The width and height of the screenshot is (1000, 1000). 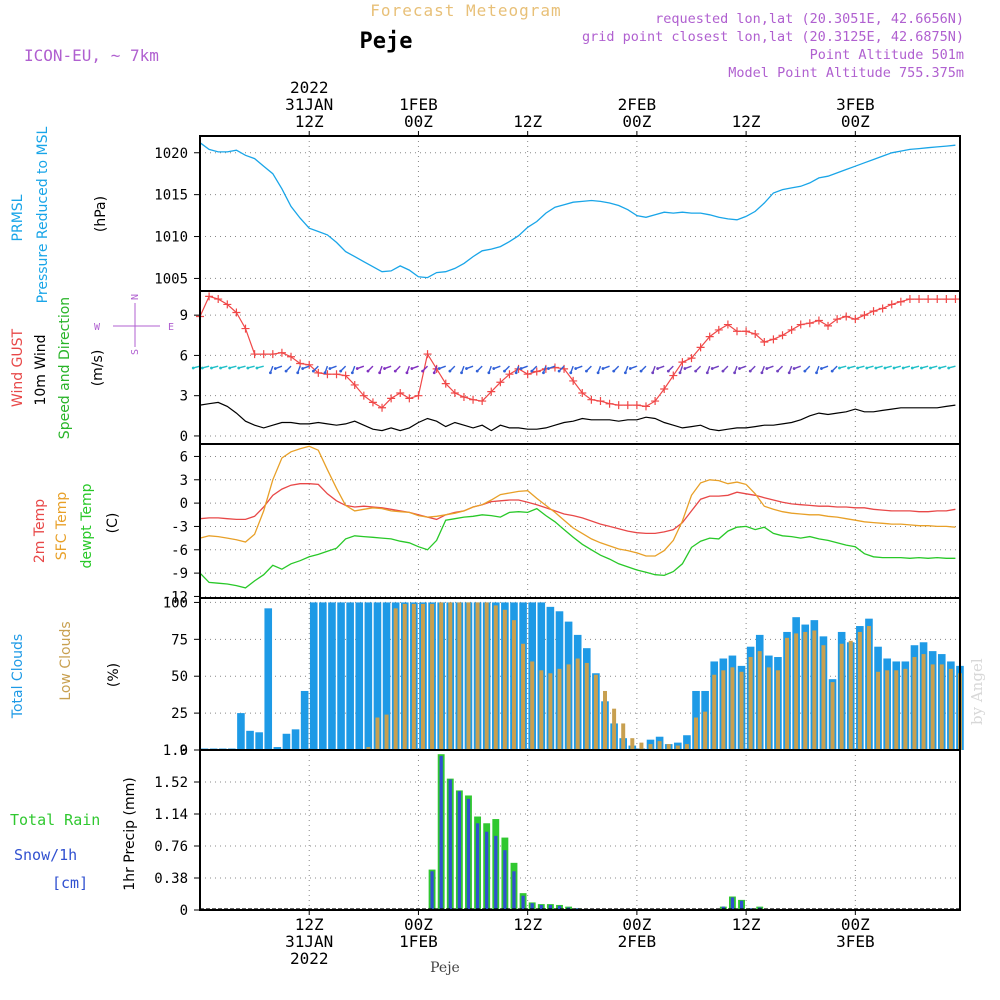 What do you see at coordinates (309, 104) in the screenshot?
I see `top-time-label: 31JAN` at bounding box center [309, 104].